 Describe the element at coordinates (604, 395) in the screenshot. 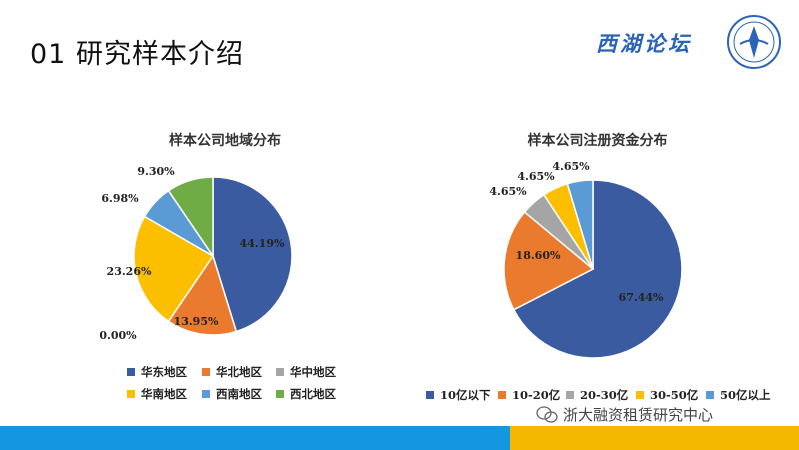

I see `legend-label: 20-30亿` at that location.